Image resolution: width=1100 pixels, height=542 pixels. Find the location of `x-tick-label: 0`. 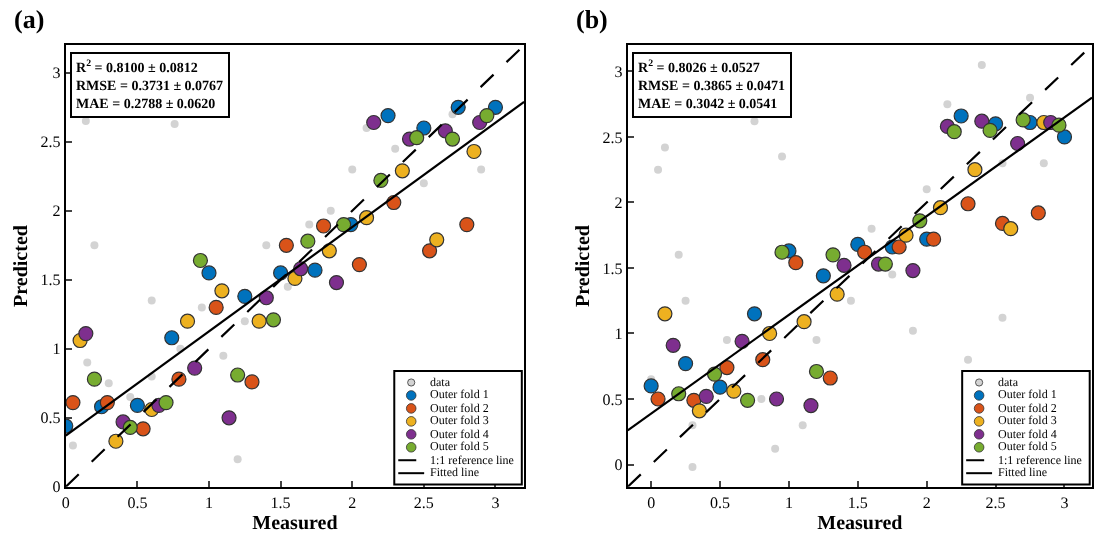

x-tick-label: 0 is located at coordinates (651, 502).